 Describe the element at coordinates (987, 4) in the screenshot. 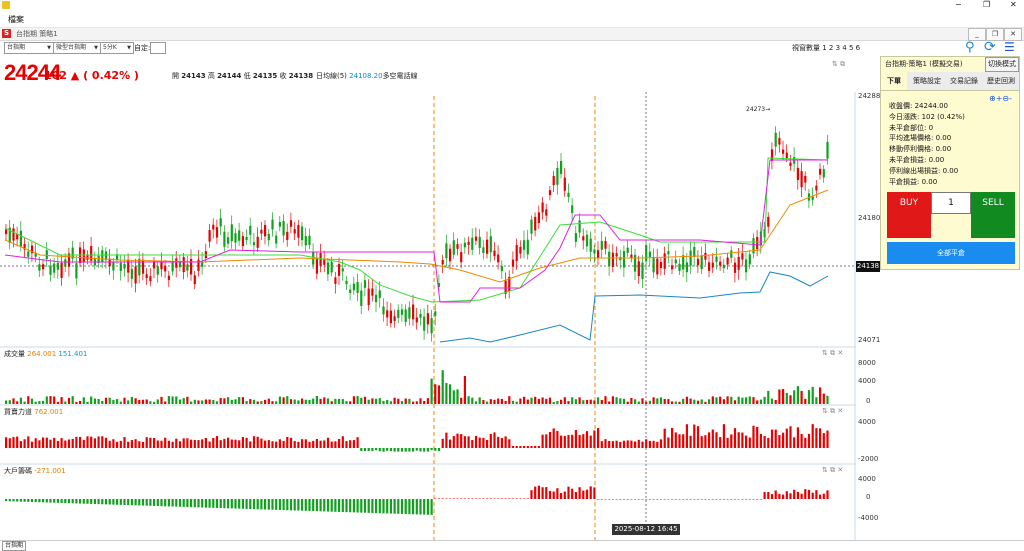

I see `maximize-button: ❐` at that location.